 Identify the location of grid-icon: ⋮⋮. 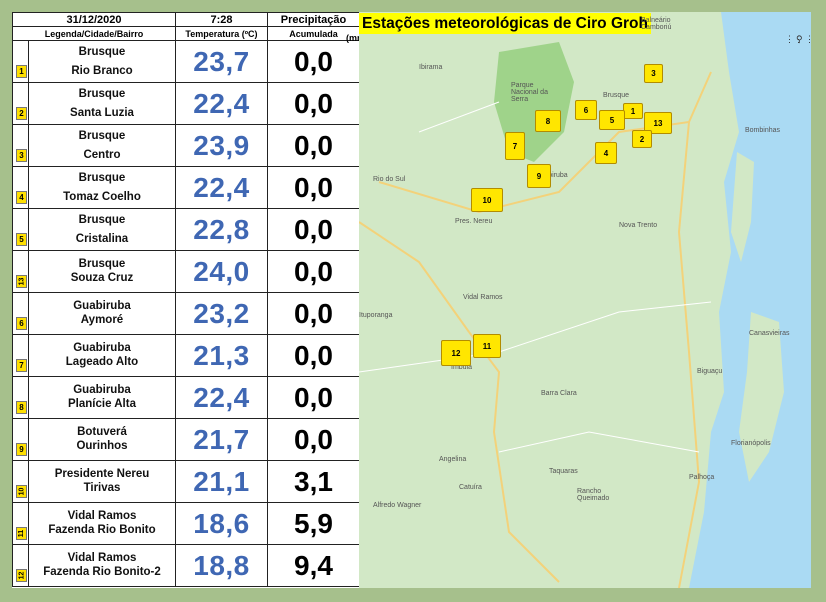
(794, 39).